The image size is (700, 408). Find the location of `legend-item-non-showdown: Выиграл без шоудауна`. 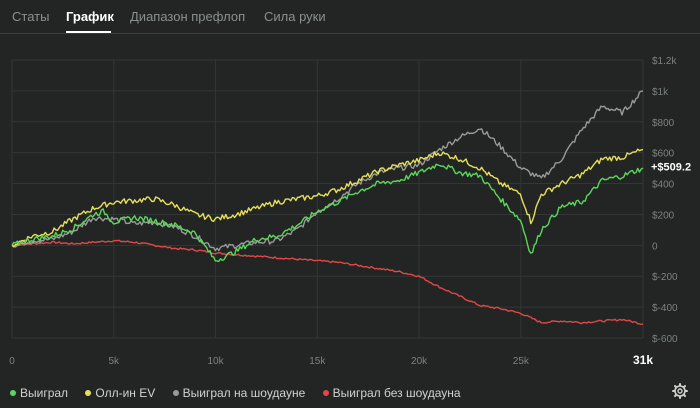

legend-item-non-showdown: Выиграл без шоудауна is located at coordinates (391, 393).